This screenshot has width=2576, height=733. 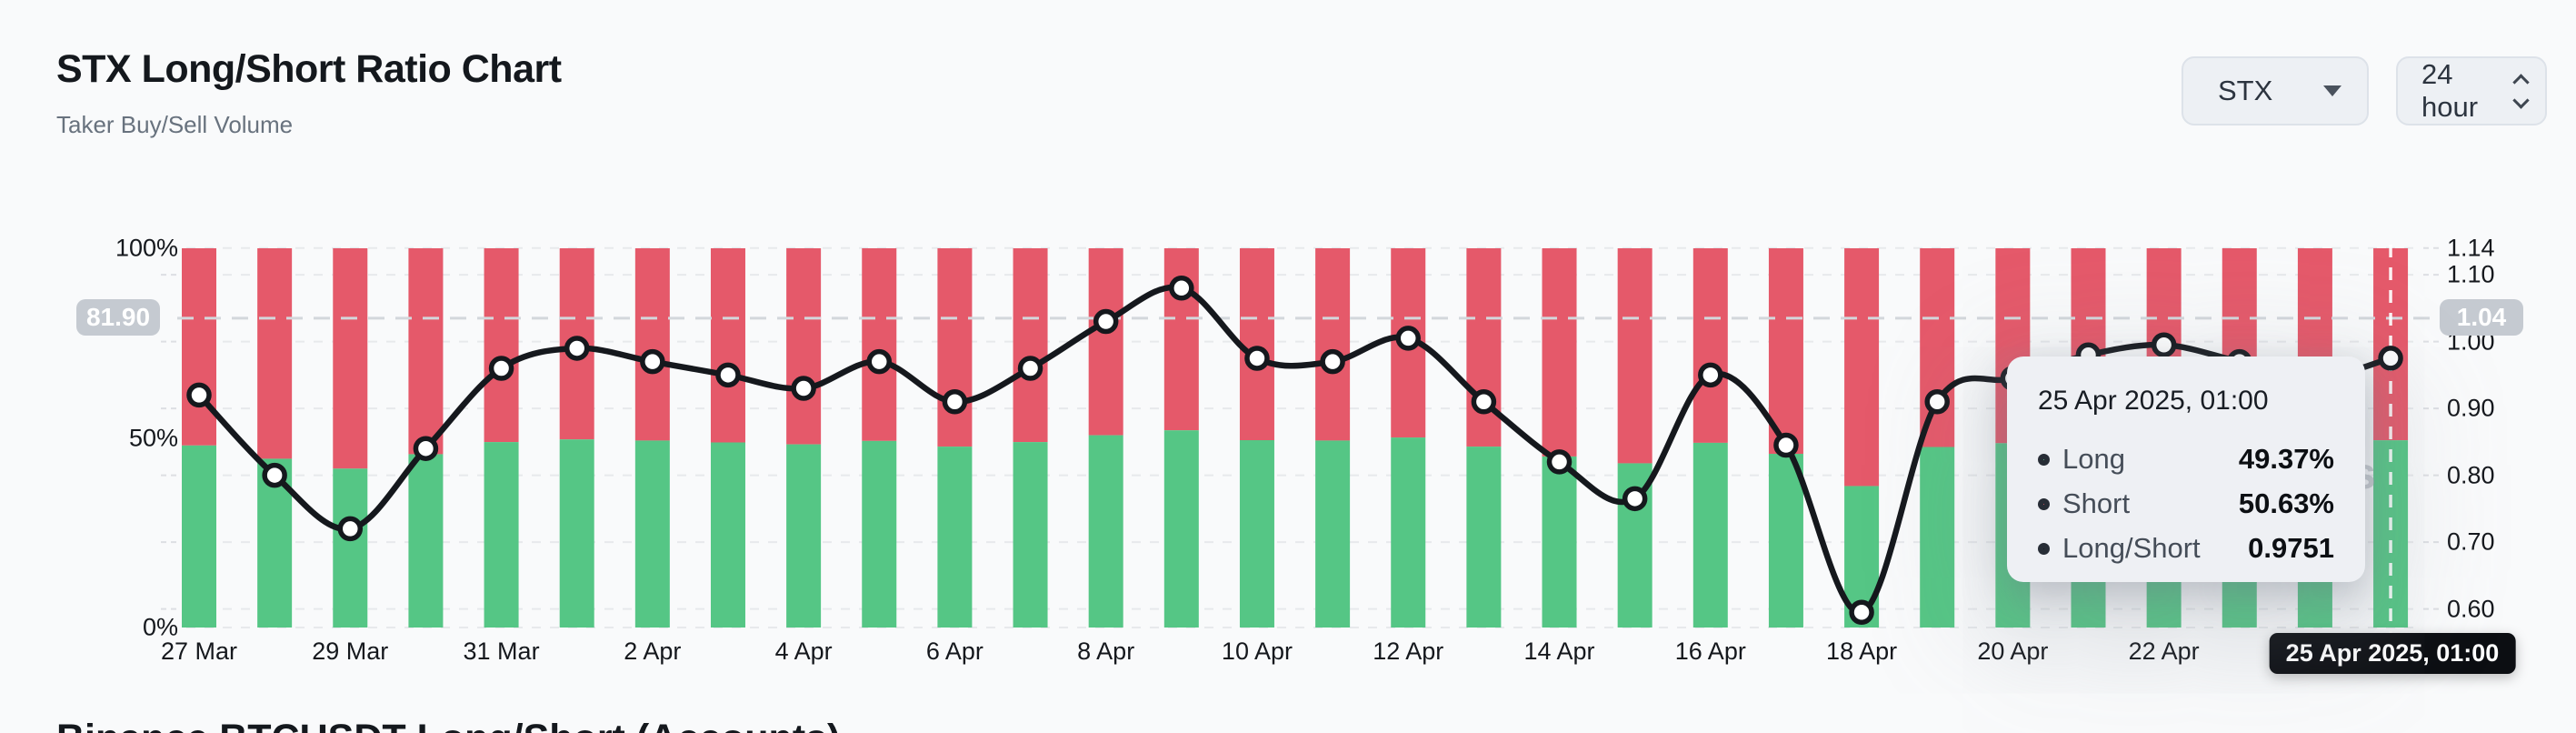 I want to click on long-series-dot-icon, so click(x=2044, y=459).